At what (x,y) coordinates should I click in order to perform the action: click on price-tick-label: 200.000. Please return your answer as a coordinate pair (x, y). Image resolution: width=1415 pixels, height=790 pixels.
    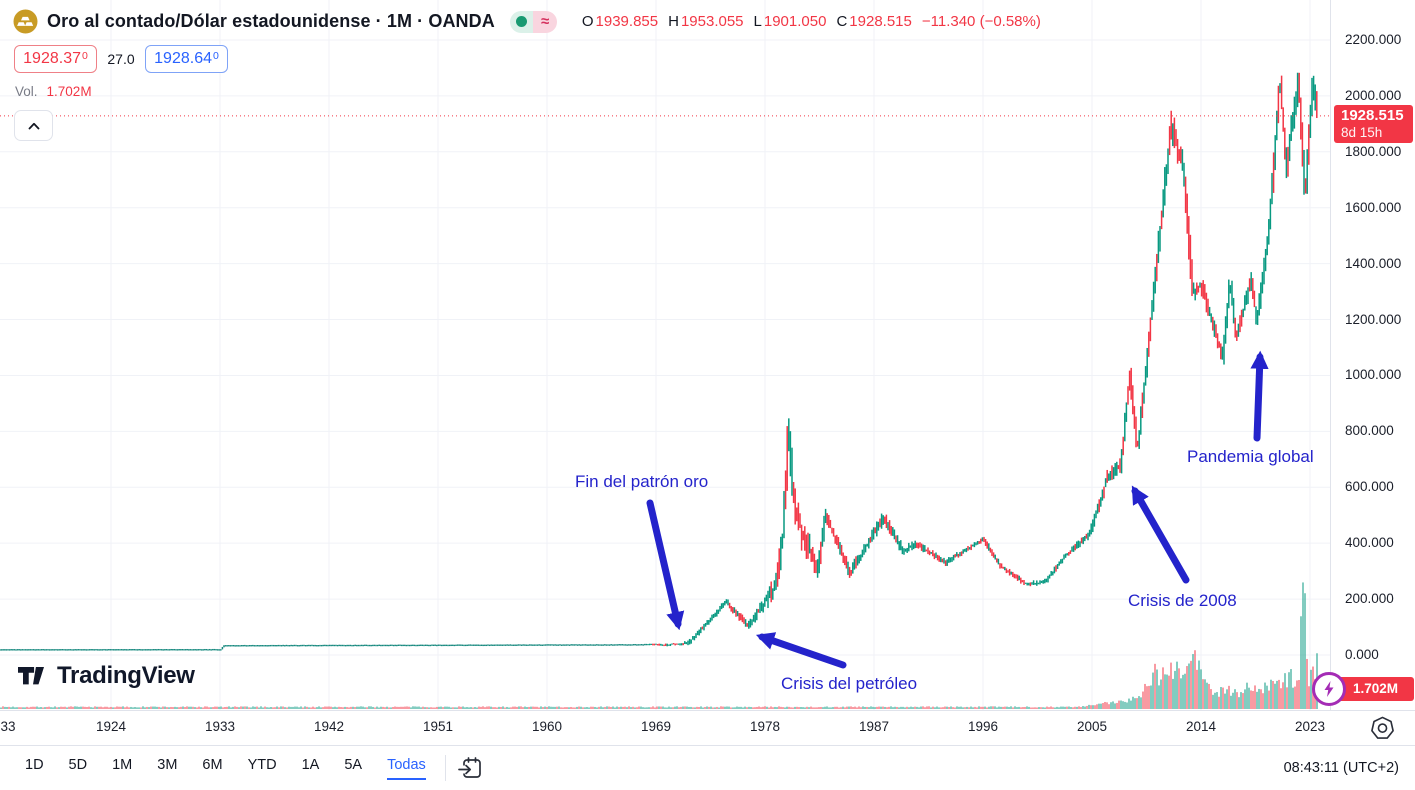
    Looking at the image, I should click on (1369, 599).